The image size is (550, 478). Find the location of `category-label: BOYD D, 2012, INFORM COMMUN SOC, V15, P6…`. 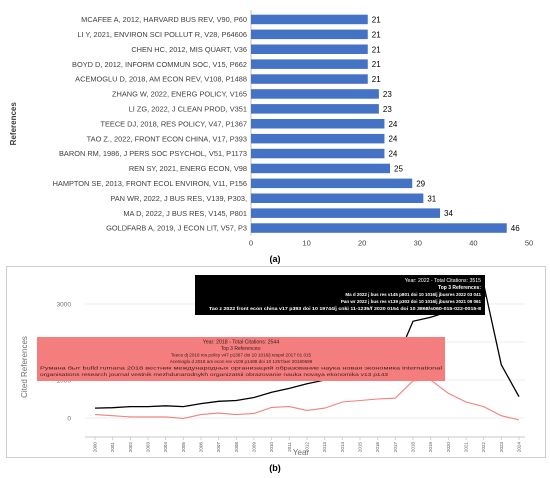

category-label: BOYD D, 2012, INFORM COMMUN SOC, V15, P6… is located at coordinates (159, 64).